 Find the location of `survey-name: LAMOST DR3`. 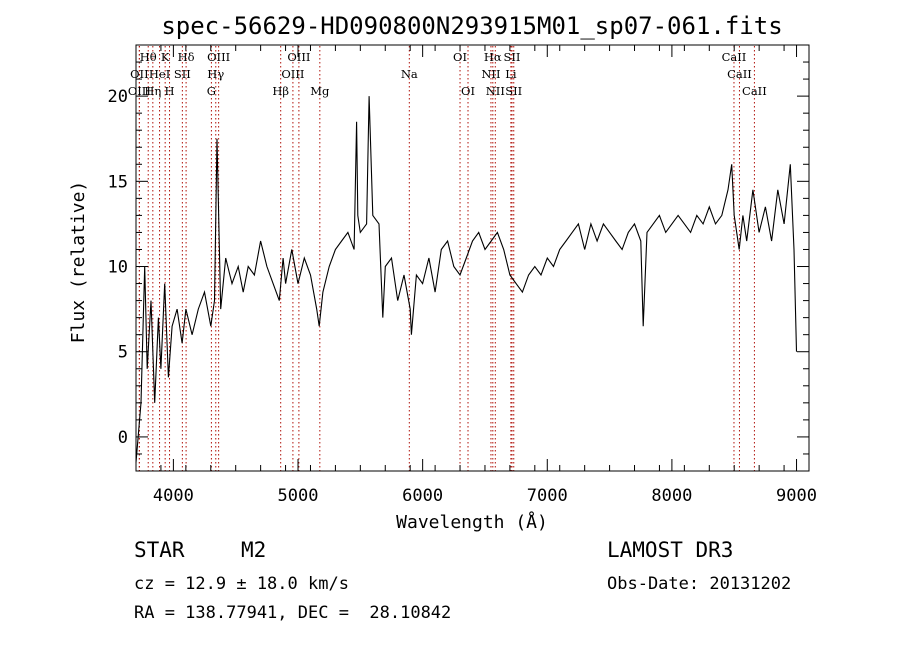

survey-name: LAMOST DR3 is located at coordinates (670, 550).